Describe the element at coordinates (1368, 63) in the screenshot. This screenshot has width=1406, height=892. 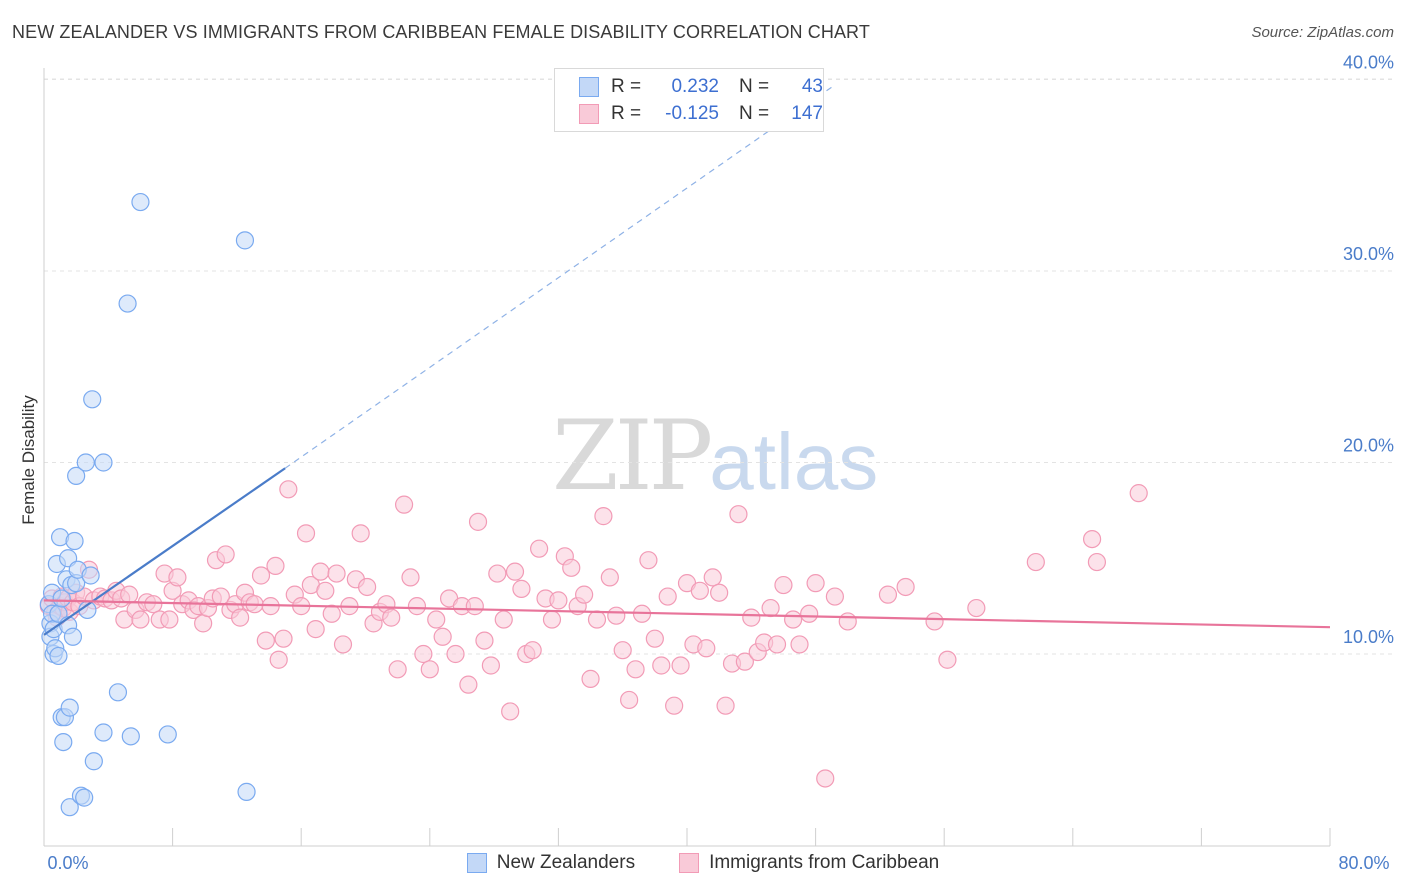
I see `y-tick-label: 40.0%` at that location.